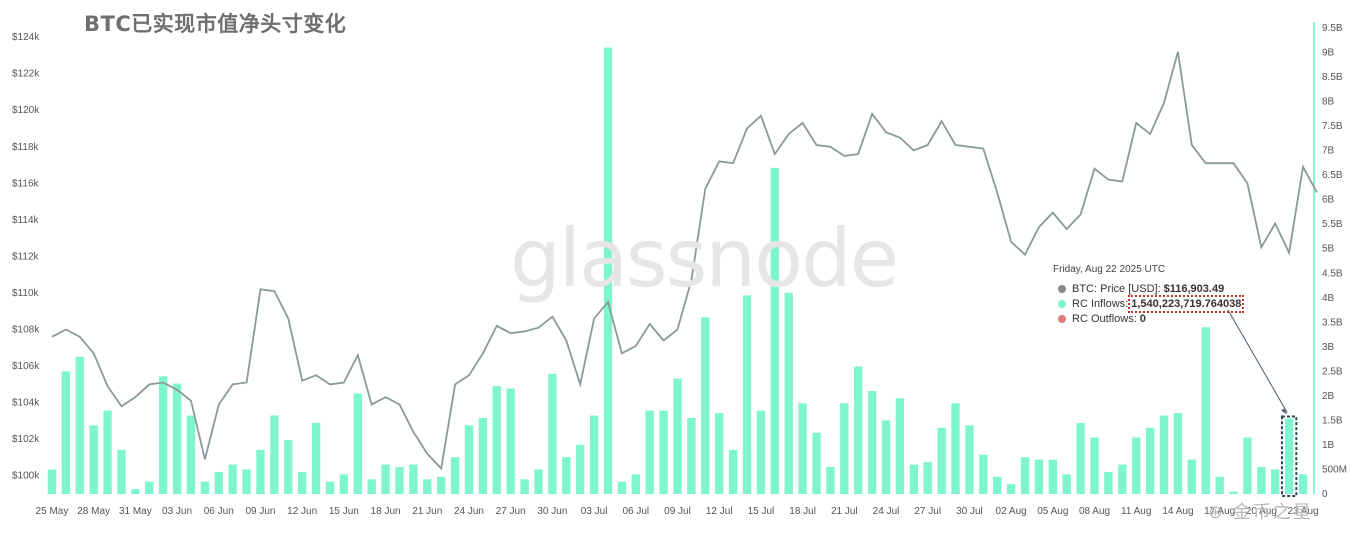 The height and width of the screenshot is (537, 1365). What do you see at coordinates (26, 183) in the screenshot?
I see `left-tick-label: $116k` at bounding box center [26, 183].